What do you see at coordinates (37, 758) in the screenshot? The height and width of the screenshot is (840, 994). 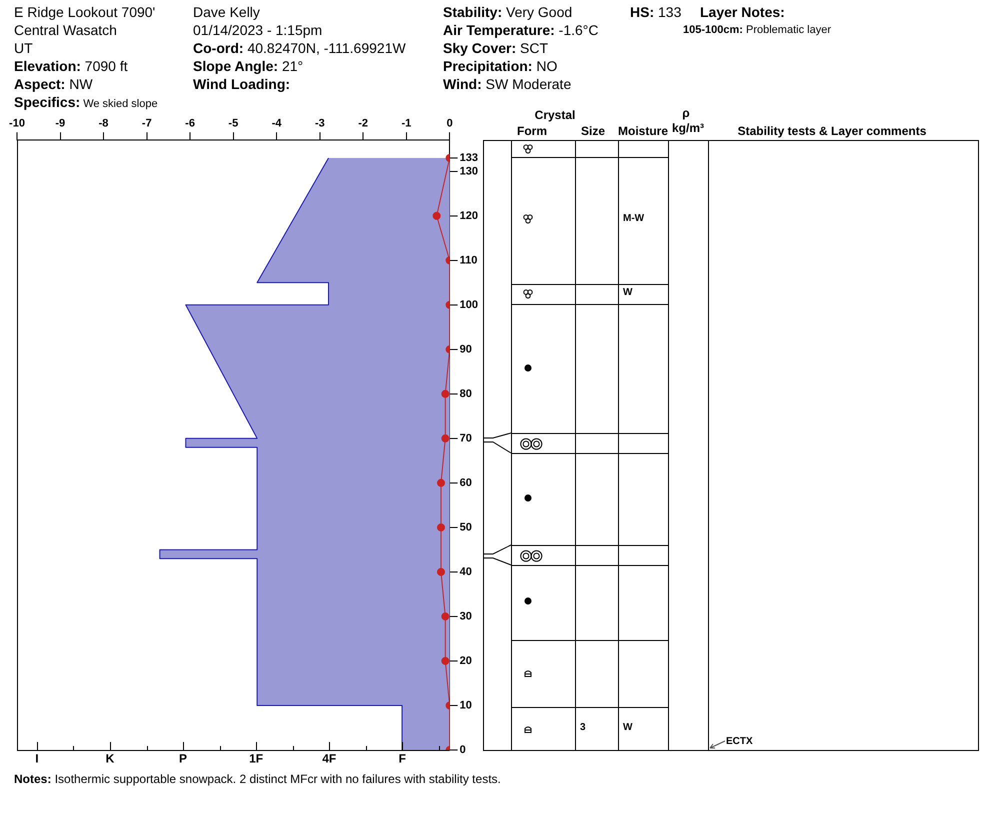 I see `text: I` at bounding box center [37, 758].